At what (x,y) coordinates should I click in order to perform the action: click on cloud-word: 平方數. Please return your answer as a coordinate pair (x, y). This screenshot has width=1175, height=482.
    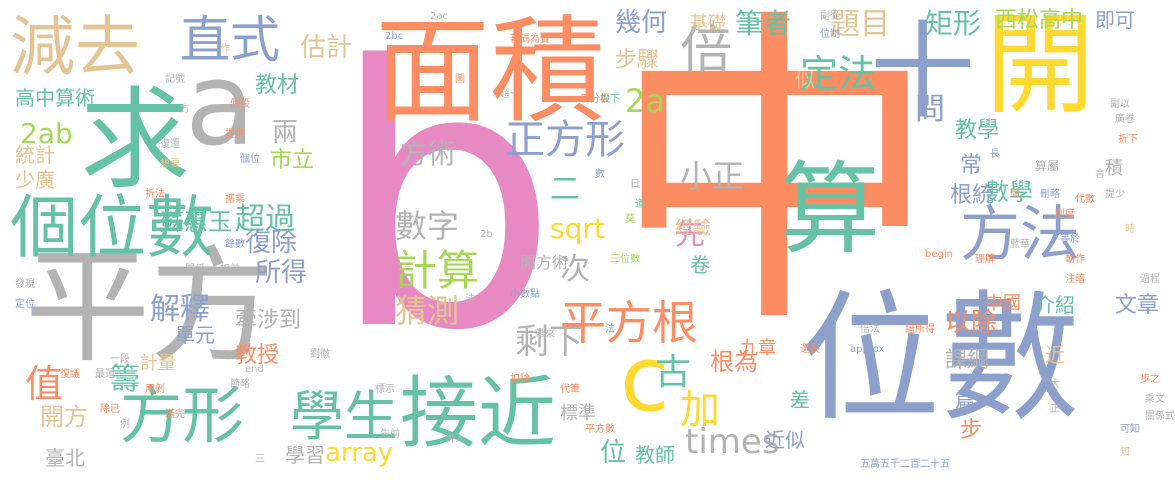
    Looking at the image, I should click on (600, 429).